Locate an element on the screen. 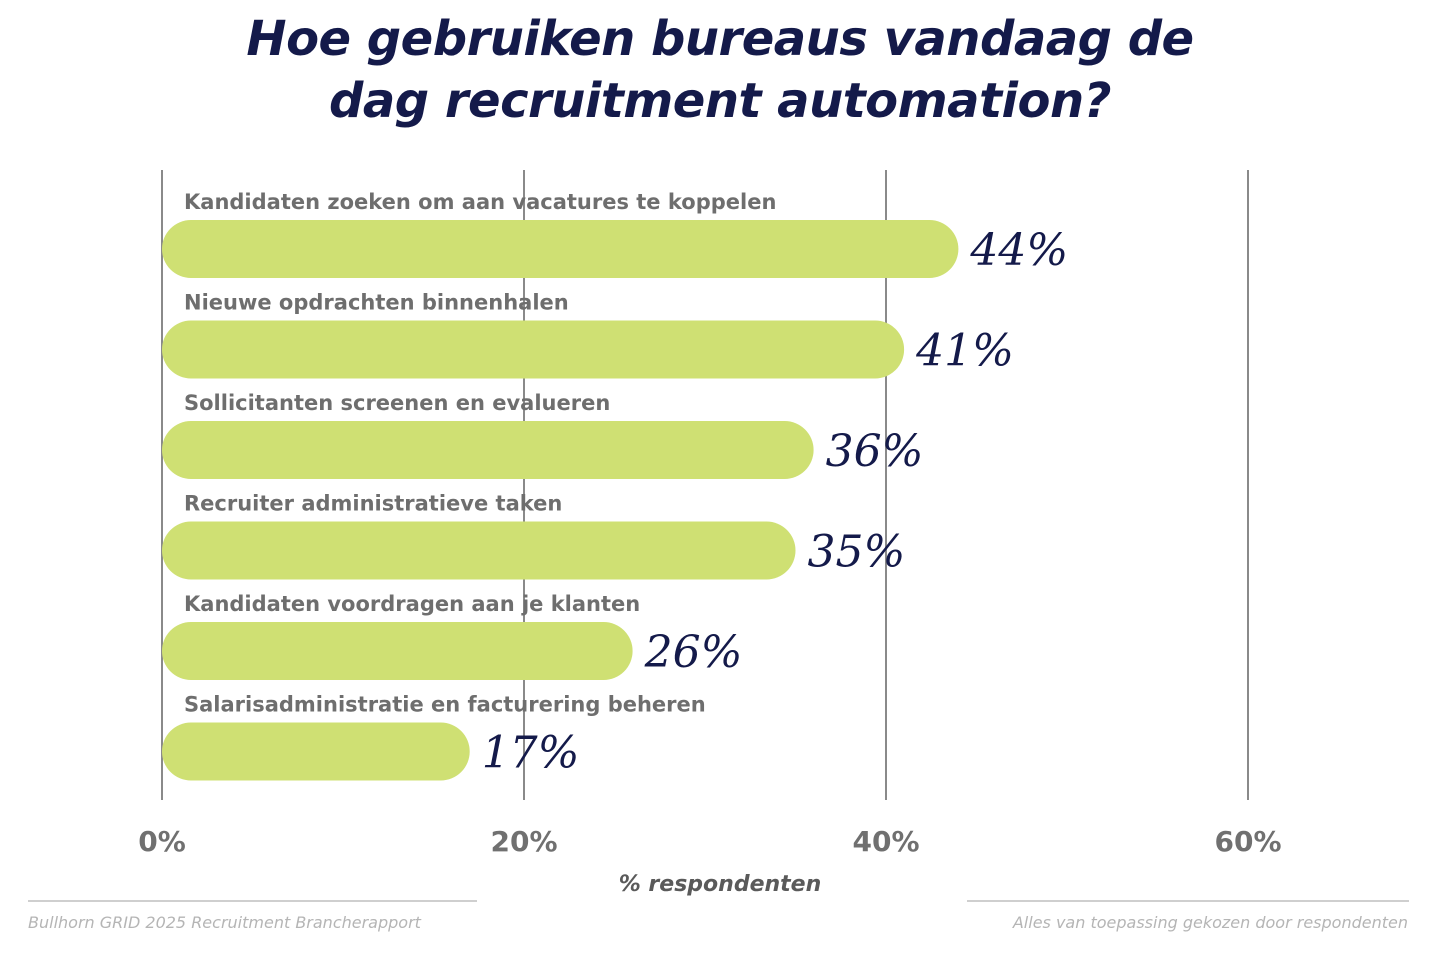 The height and width of the screenshot is (956, 1440). value-label-3: 36% is located at coordinates (875, 451).